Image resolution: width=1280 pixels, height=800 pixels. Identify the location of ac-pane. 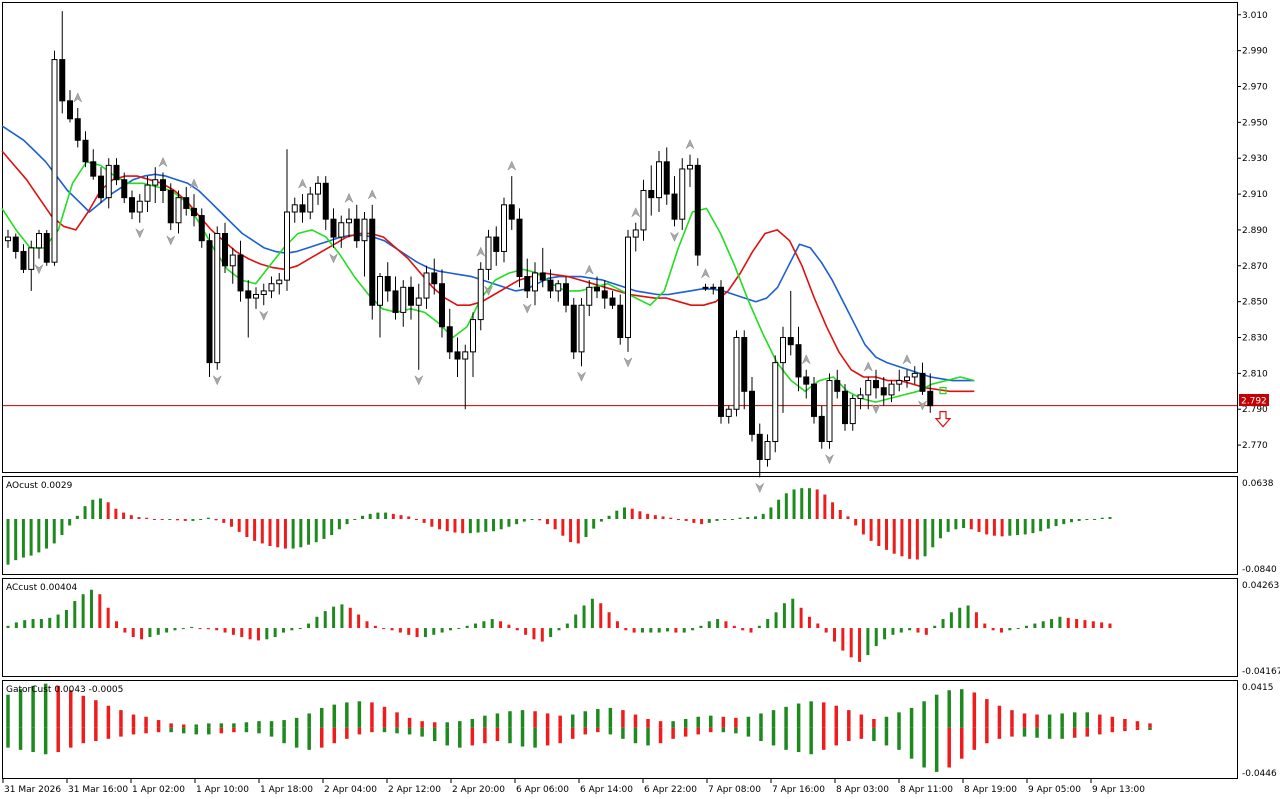
(620, 627).